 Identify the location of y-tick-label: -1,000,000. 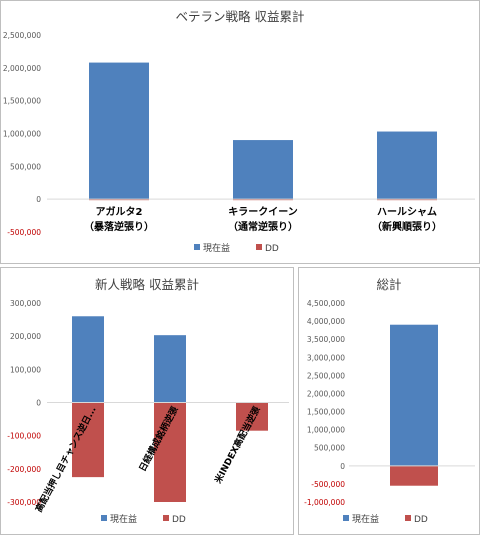
(324, 502).